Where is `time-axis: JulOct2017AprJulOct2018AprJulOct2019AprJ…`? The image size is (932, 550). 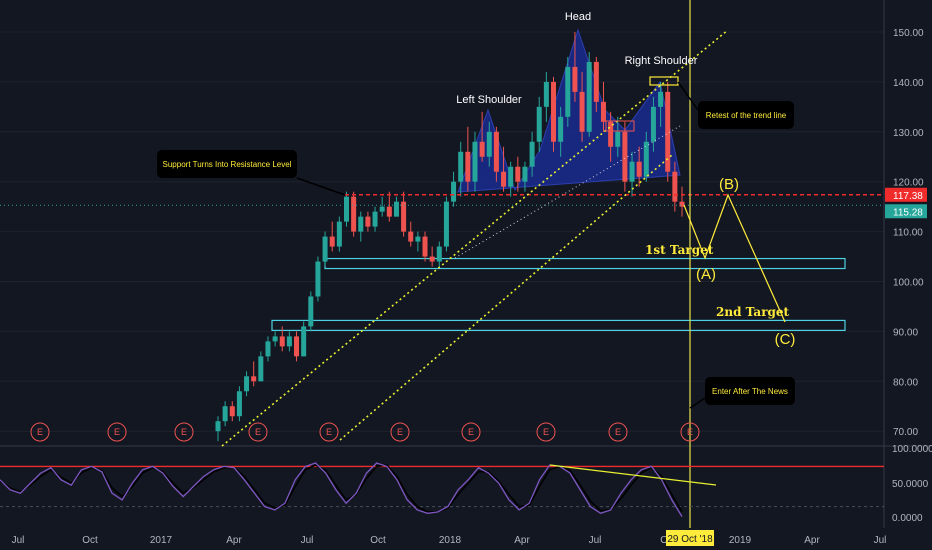
time-axis: JulOct2017AprJulOct2018AprJulOct2019AprJ… is located at coordinates (449, 538).